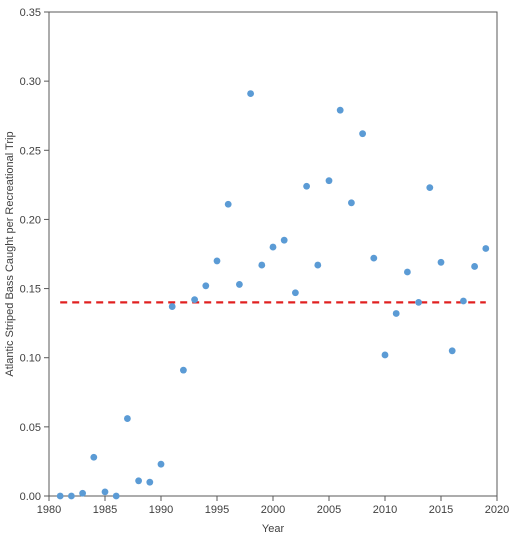  I want to click on y-tick-label: 0.15, so click(30, 290).